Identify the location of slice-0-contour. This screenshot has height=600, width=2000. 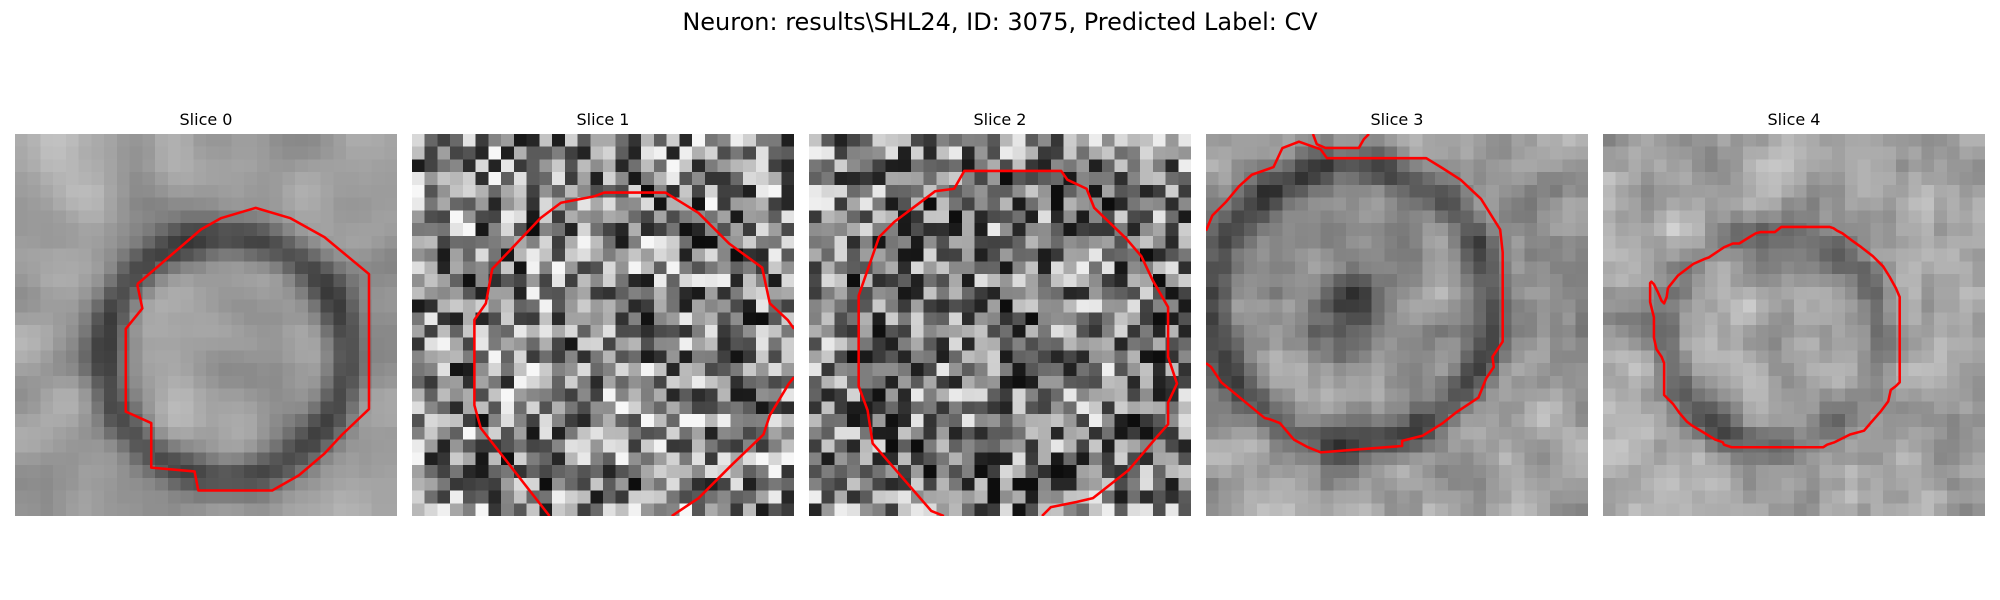
(247, 349).